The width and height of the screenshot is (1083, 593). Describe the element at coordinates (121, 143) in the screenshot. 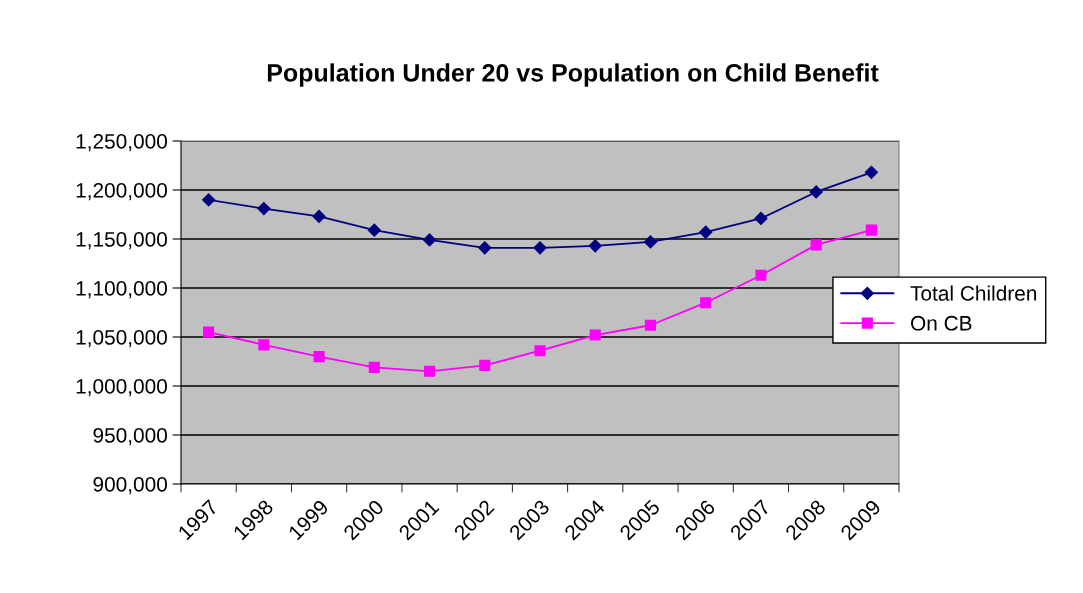

I see `y-tick-label: 1,250,000` at that location.